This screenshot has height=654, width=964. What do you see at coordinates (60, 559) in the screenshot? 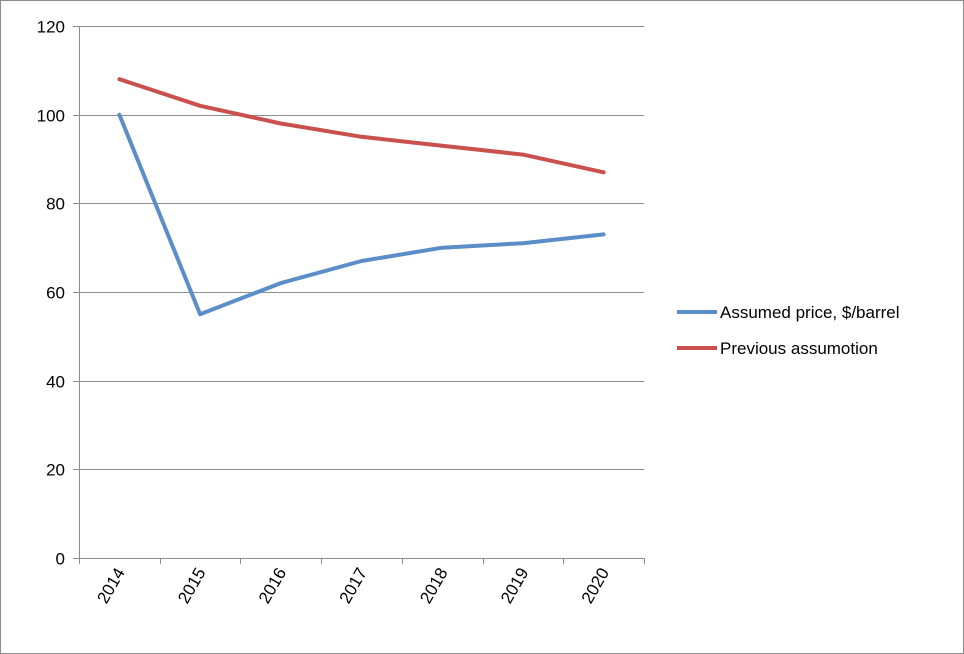
I see `y-tick-label: 0` at bounding box center [60, 559].